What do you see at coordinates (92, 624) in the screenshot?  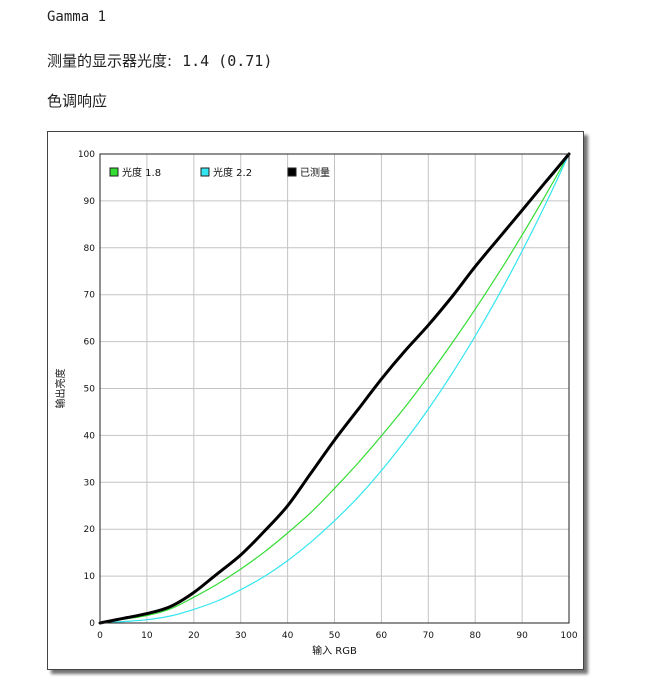 I see `y-tick-label: 0` at bounding box center [92, 624].